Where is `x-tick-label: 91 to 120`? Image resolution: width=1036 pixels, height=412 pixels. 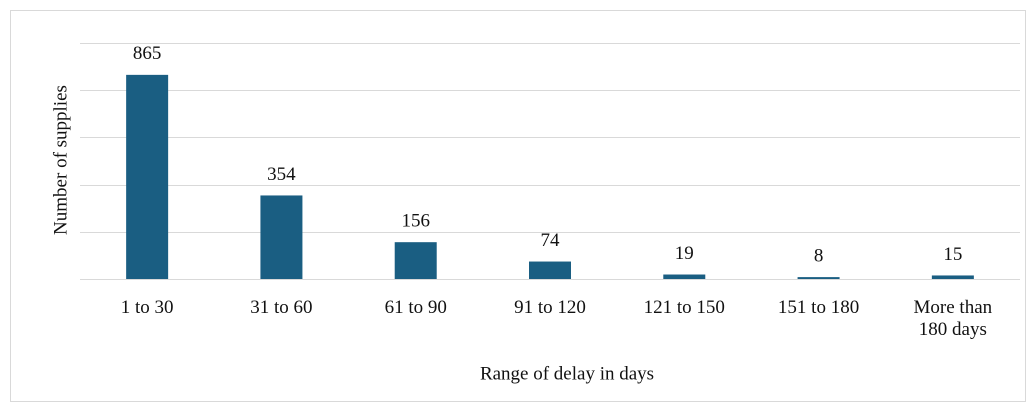 x-tick-label: 91 to 120 is located at coordinates (550, 307).